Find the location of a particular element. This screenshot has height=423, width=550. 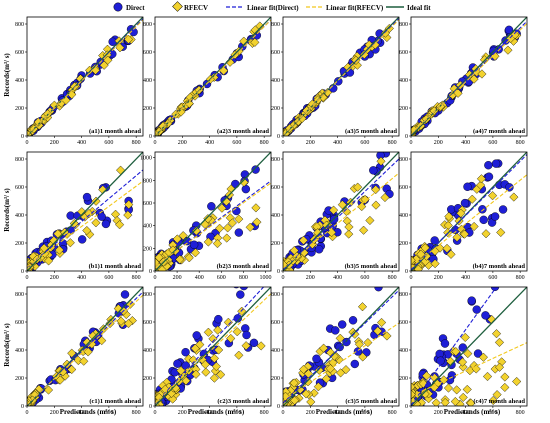

panel-label: (b1)1 month ahead is located at coordinates (115, 266).